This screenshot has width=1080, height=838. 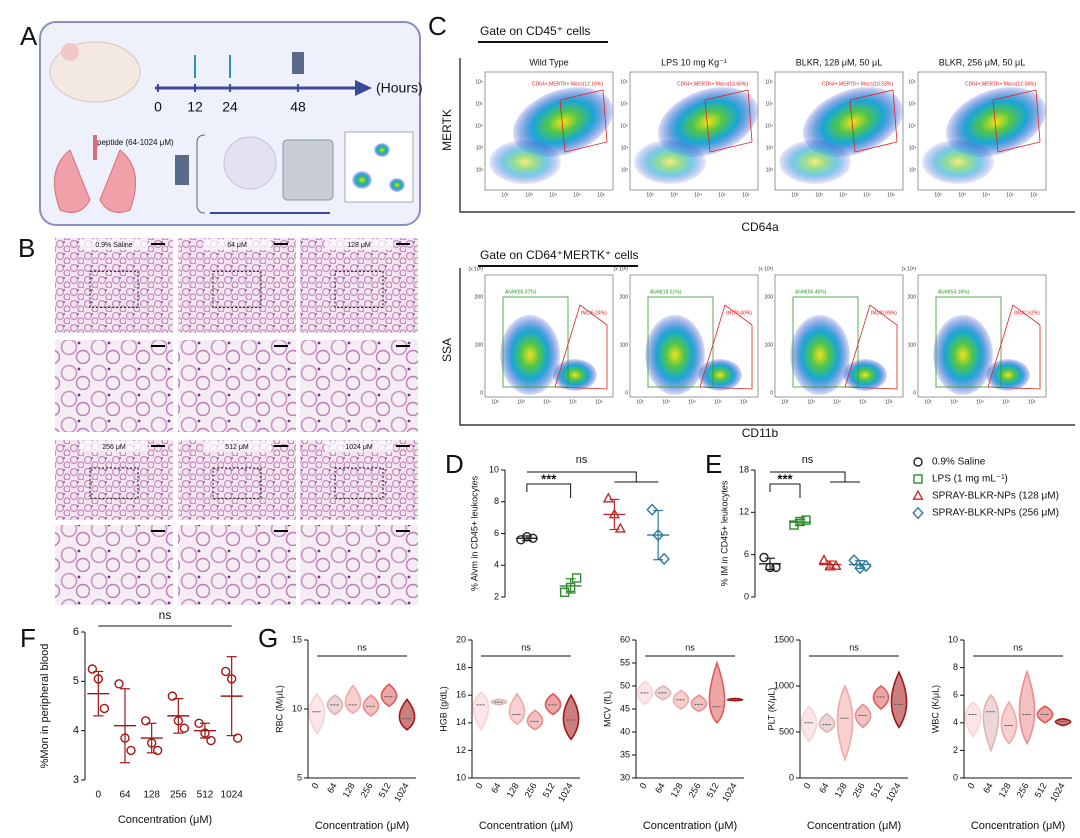 What do you see at coordinates (559, 255) in the screenshot?
I see `label: Gate on CD64⁺MERTK⁺ cells` at bounding box center [559, 255].